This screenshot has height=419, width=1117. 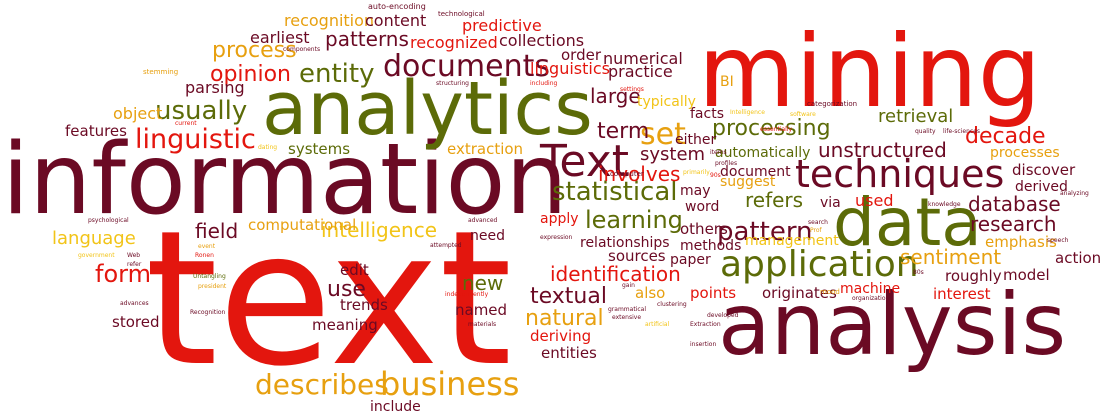 I want to click on cloud-word: new, so click(x=483, y=283).